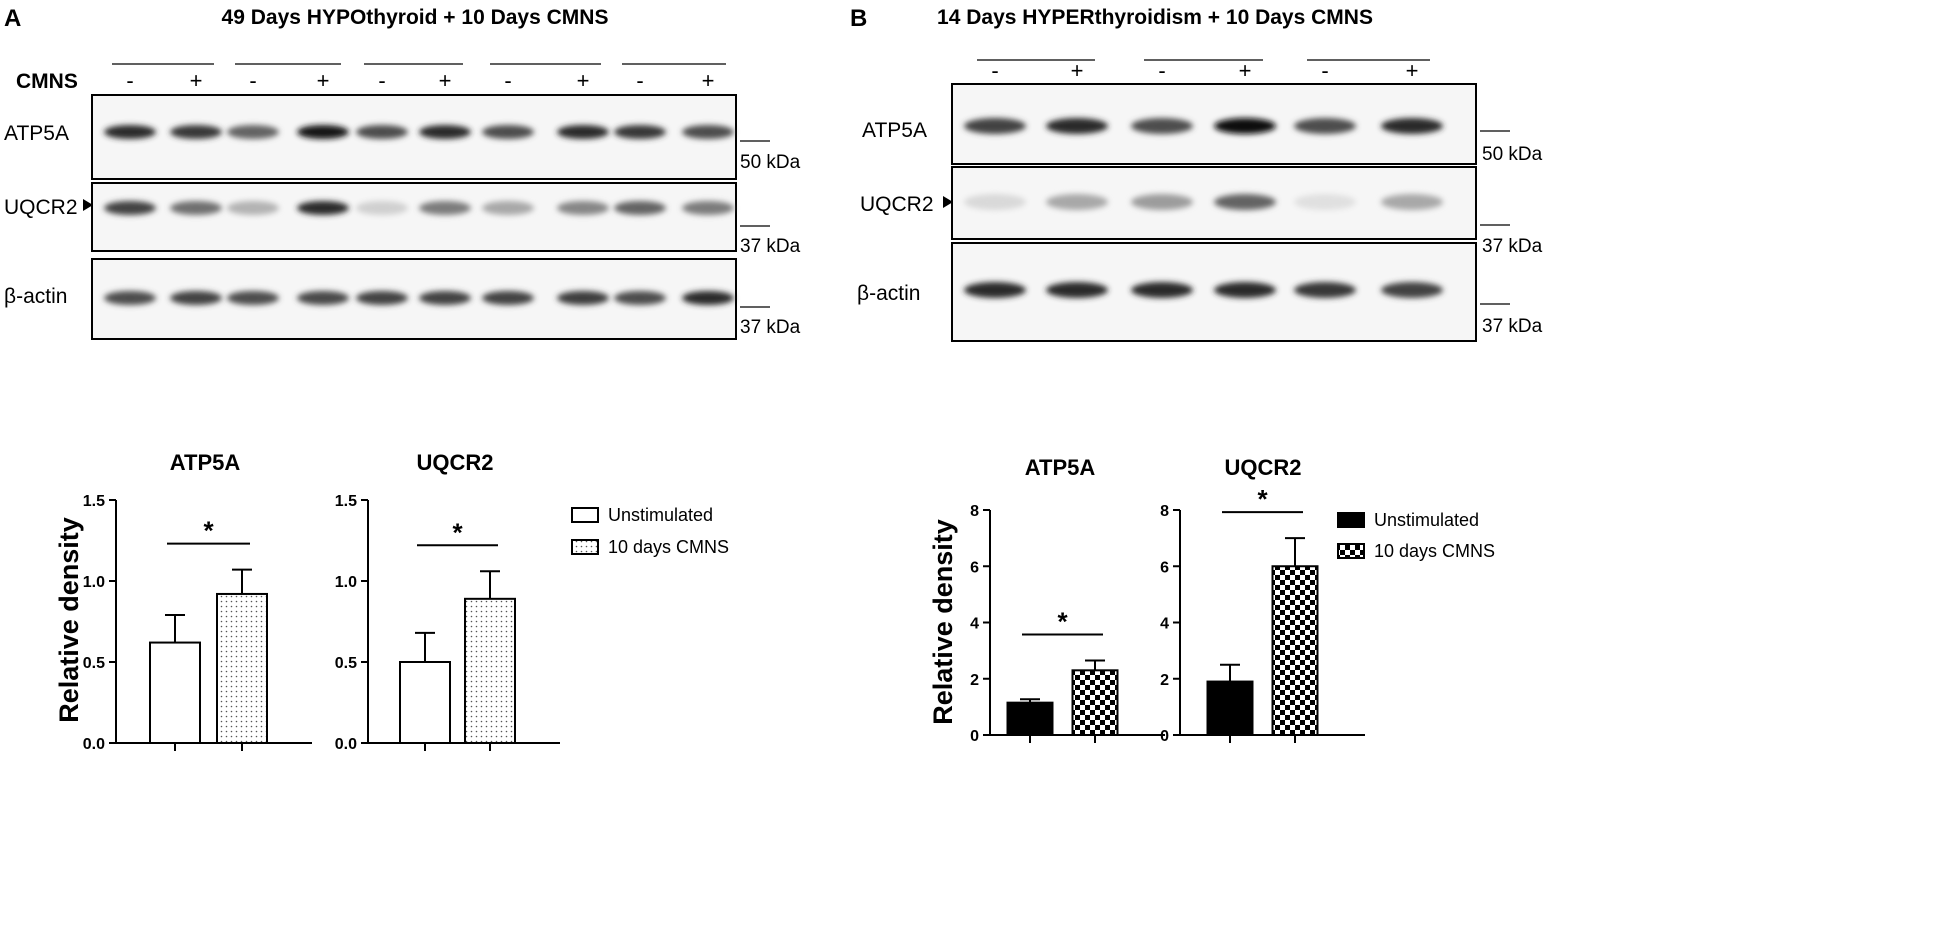  What do you see at coordinates (447, 601) in the screenshot?
I see `chart-uqcr2-hypo: UQCR2 0.0 0.5 1.0 1.5 *` at bounding box center [447, 601].